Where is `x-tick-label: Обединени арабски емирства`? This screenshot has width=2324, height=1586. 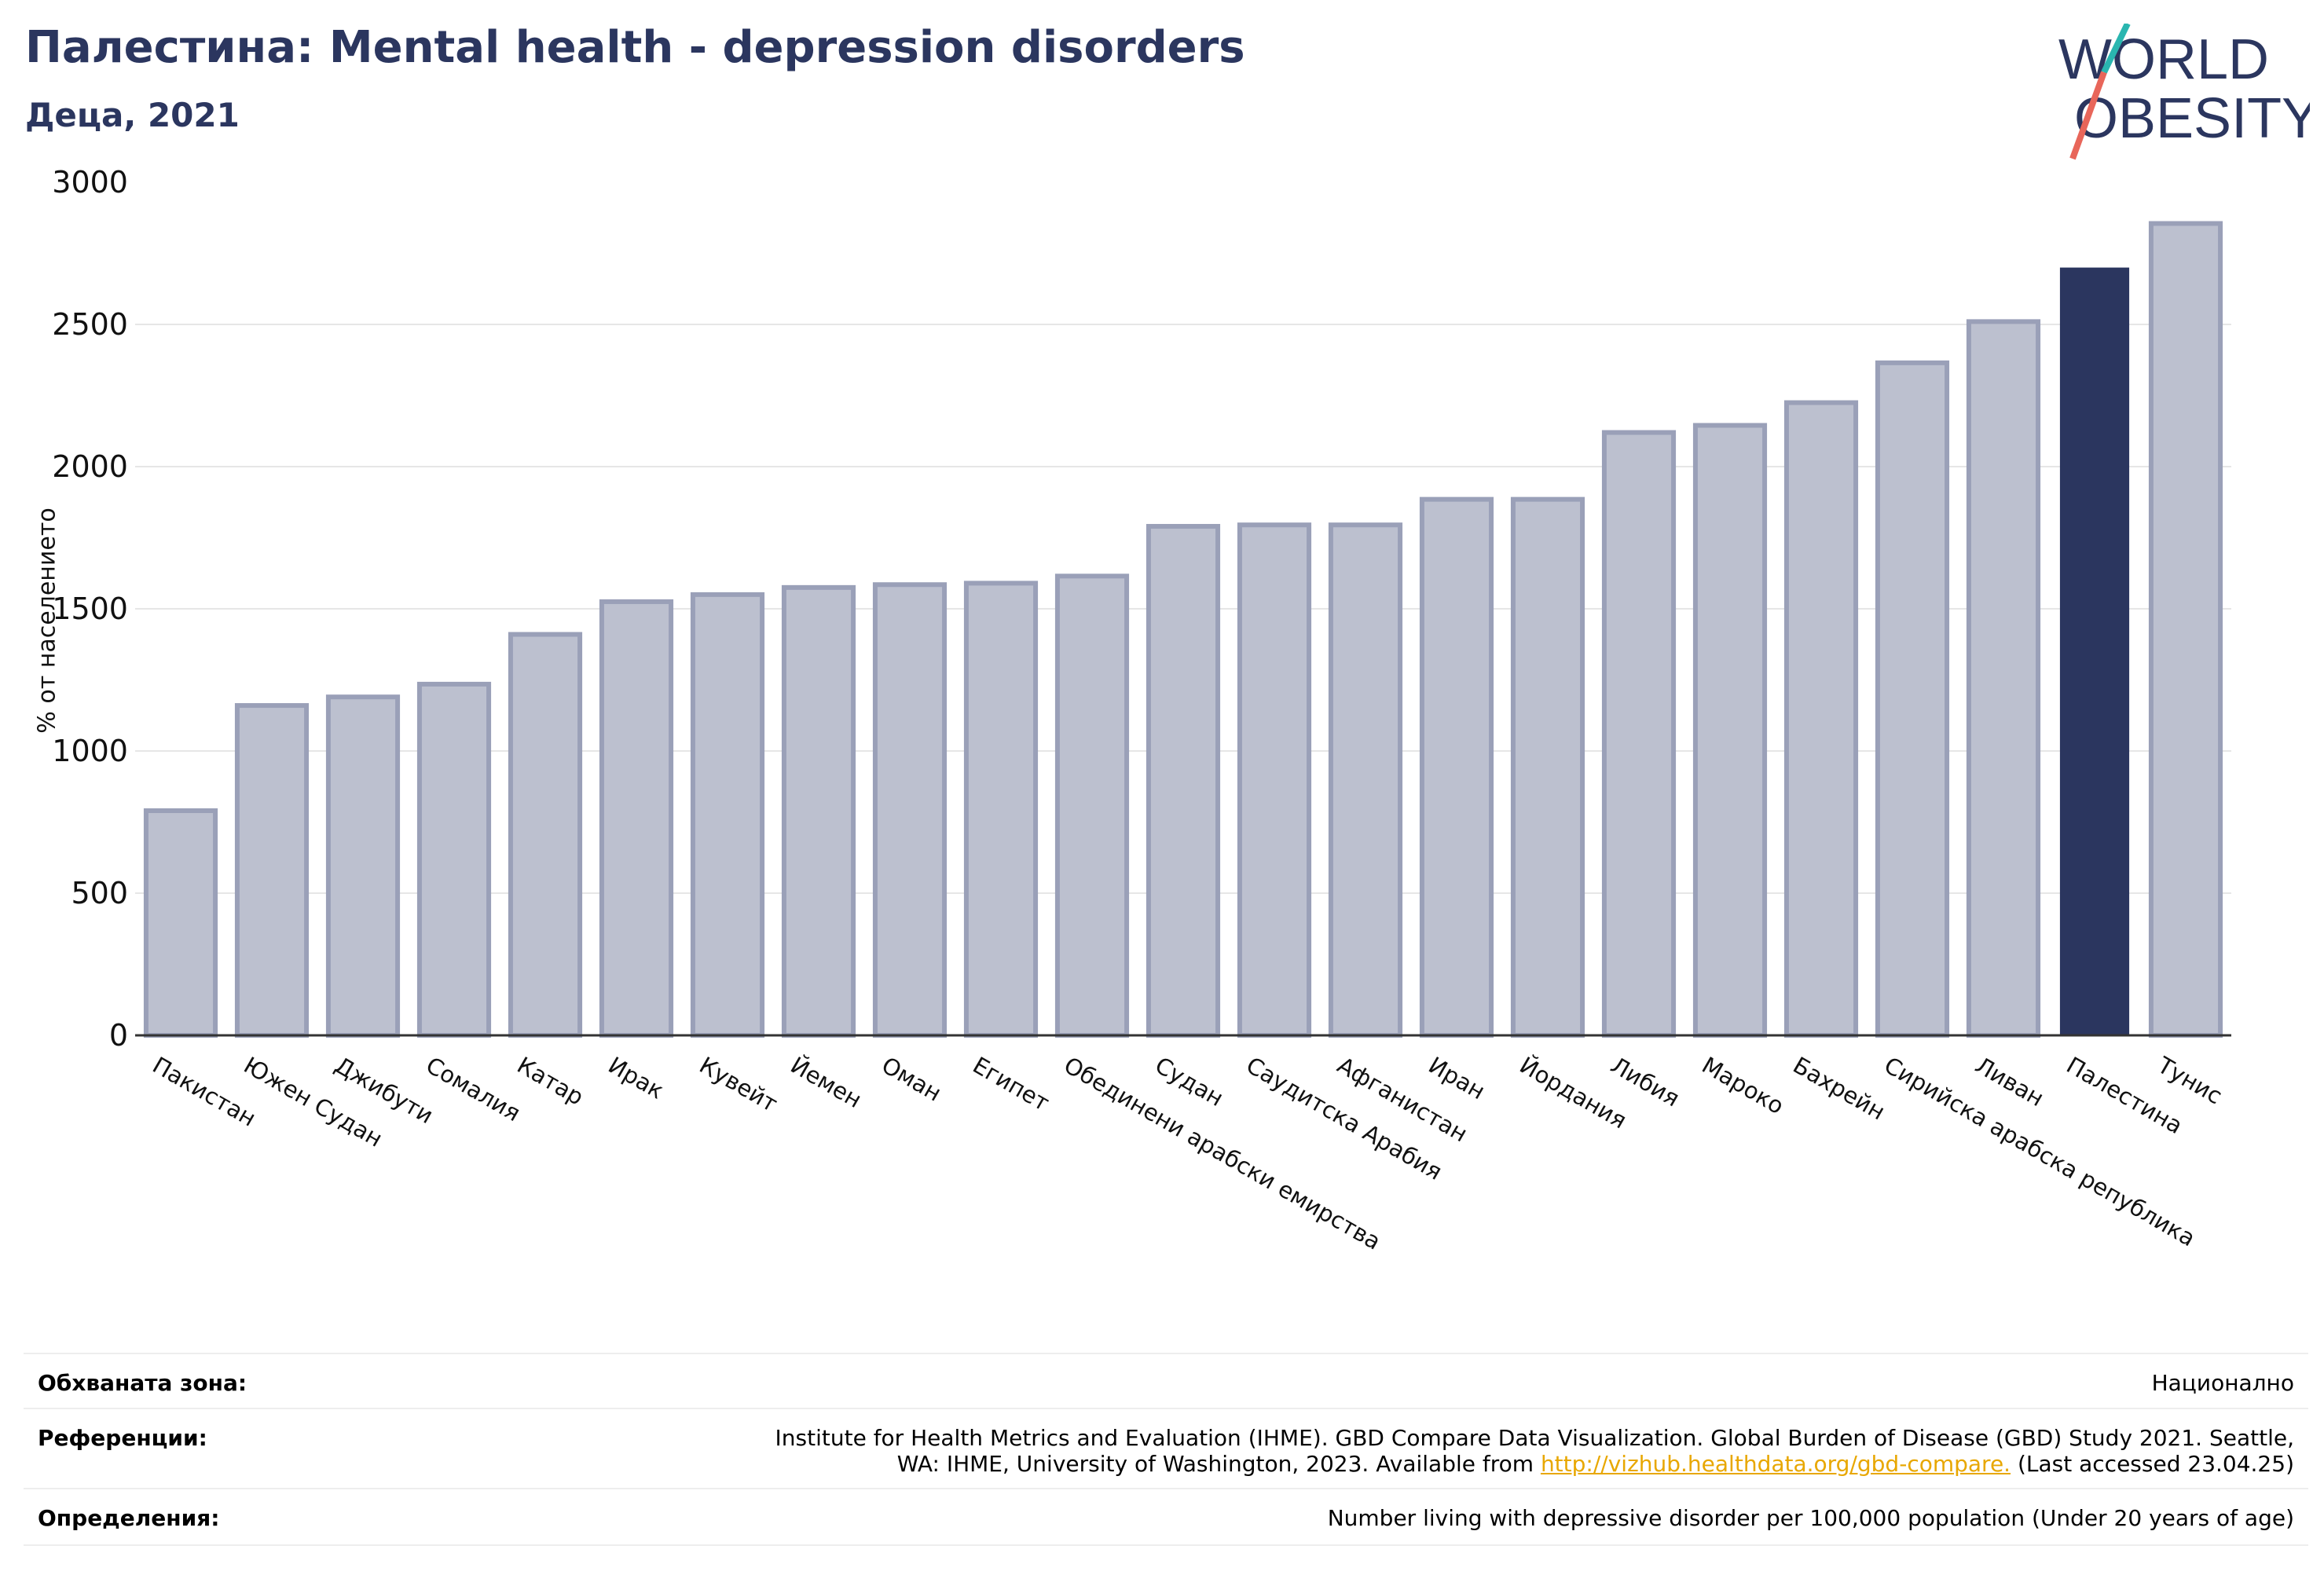 x-tick-label: Обединени арабски емирства is located at coordinates (1223, 1153).